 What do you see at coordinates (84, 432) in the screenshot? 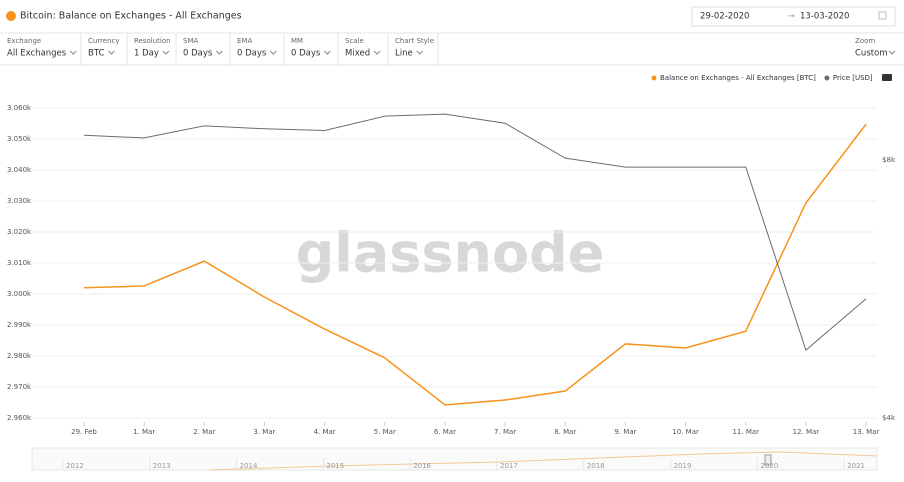
I see `x-tick-label: 29. Feb` at bounding box center [84, 432].